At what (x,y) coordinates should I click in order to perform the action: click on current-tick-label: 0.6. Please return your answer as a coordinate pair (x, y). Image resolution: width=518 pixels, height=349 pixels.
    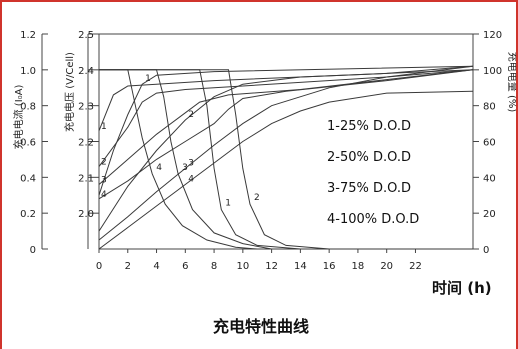
    Looking at the image, I should click on (28, 143).